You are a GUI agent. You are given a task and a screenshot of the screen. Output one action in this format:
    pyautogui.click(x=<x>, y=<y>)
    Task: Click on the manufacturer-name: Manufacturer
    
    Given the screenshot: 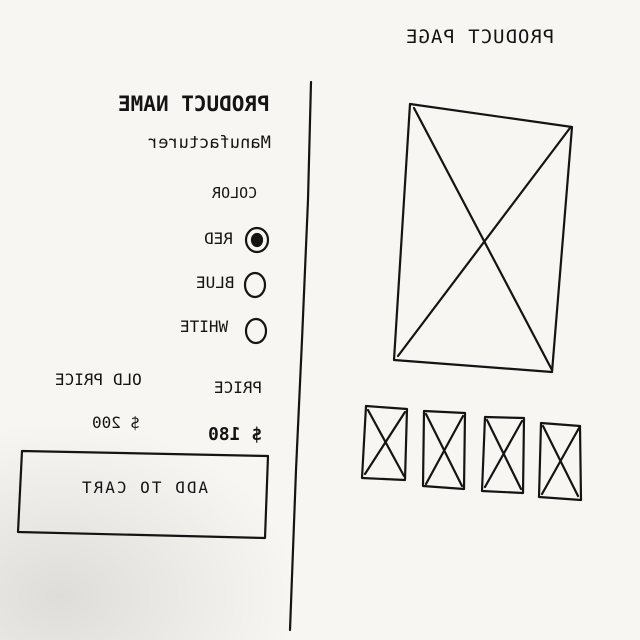 What is the action you would take?
    pyautogui.click(x=209, y=143)
    